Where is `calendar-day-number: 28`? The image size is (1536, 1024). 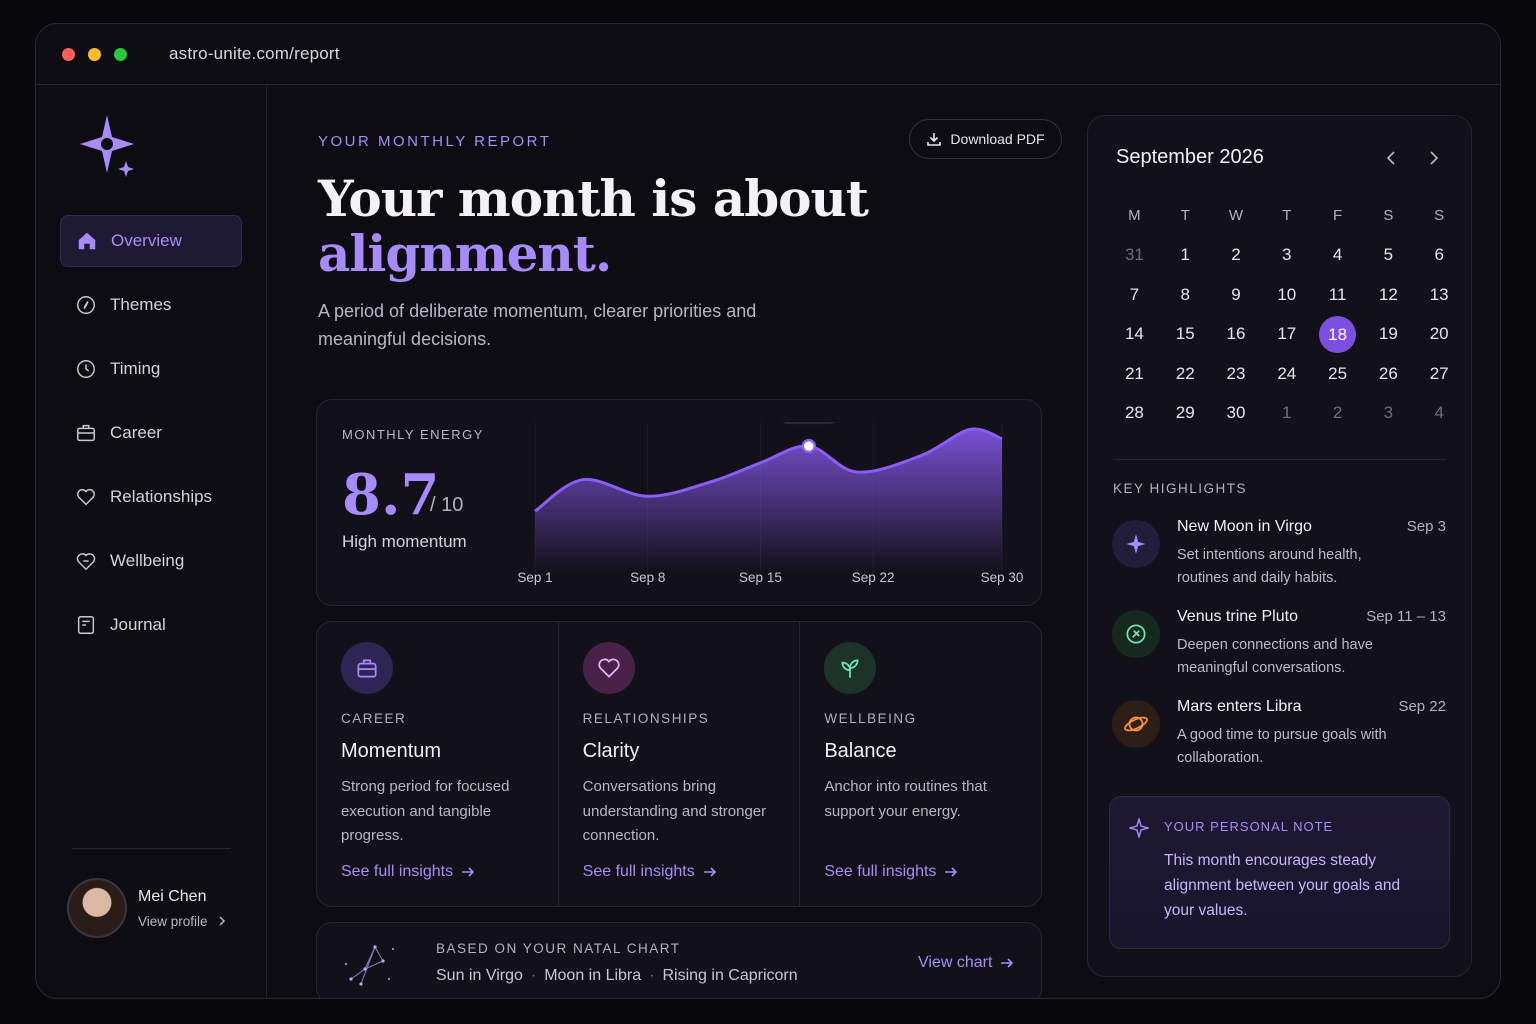
calendar-day-number: 28 is located at coordinates (1134, 413).